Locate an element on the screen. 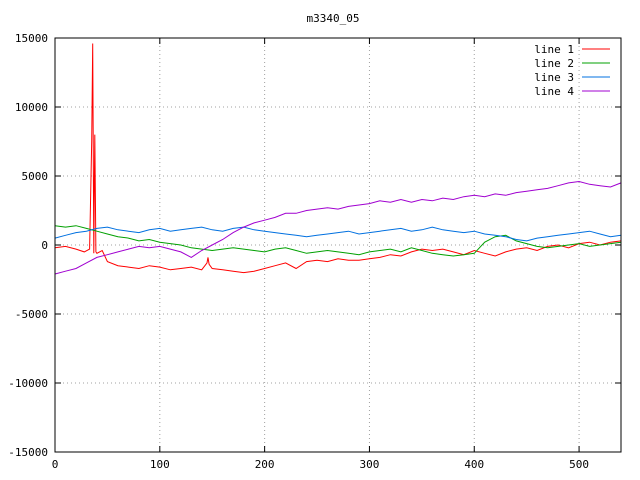 The width and height of the screenshot is (640, 480). y-tick-label: -5000 is located at coordinates (31, 314).